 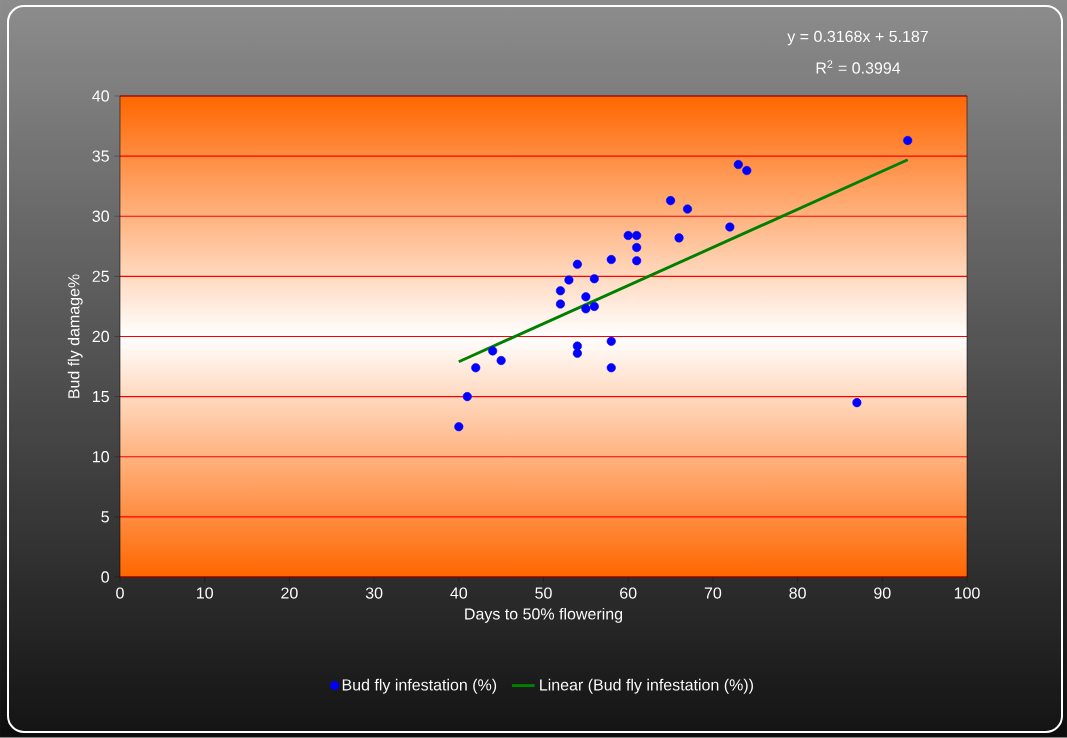 What do you see at coordinates (105, 577) in the screenshot?
I see `y-tick-label: 0` at bounding box center [105, 577].